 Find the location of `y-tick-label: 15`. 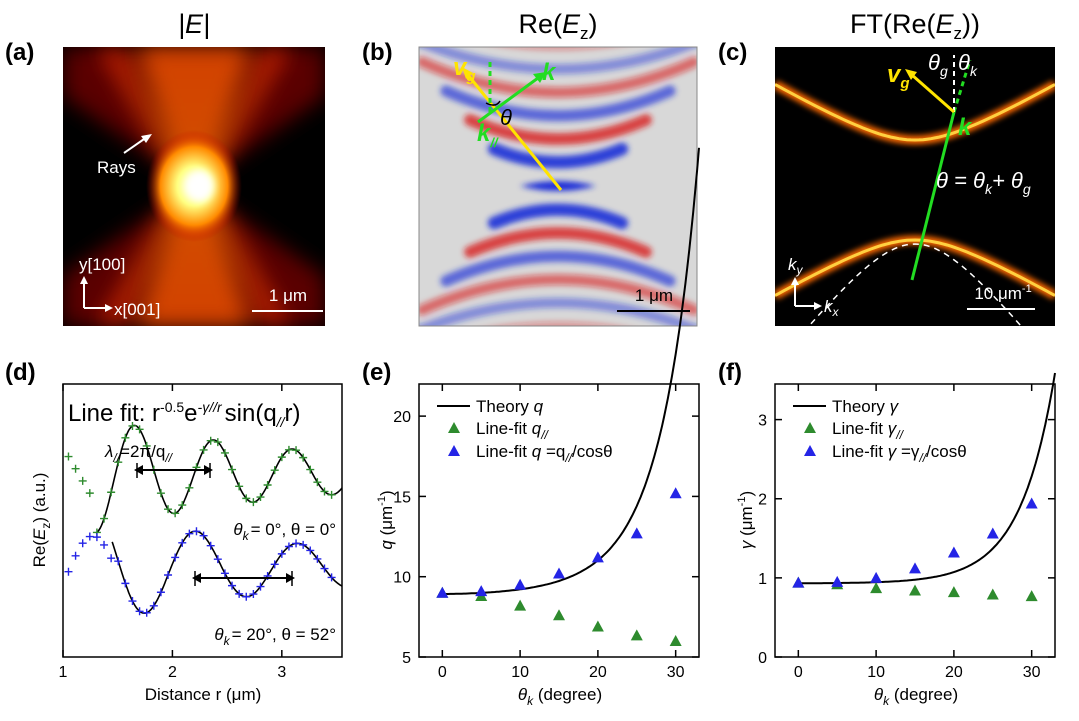

y-tick-label: 15 is located at coordinates (402, 497).